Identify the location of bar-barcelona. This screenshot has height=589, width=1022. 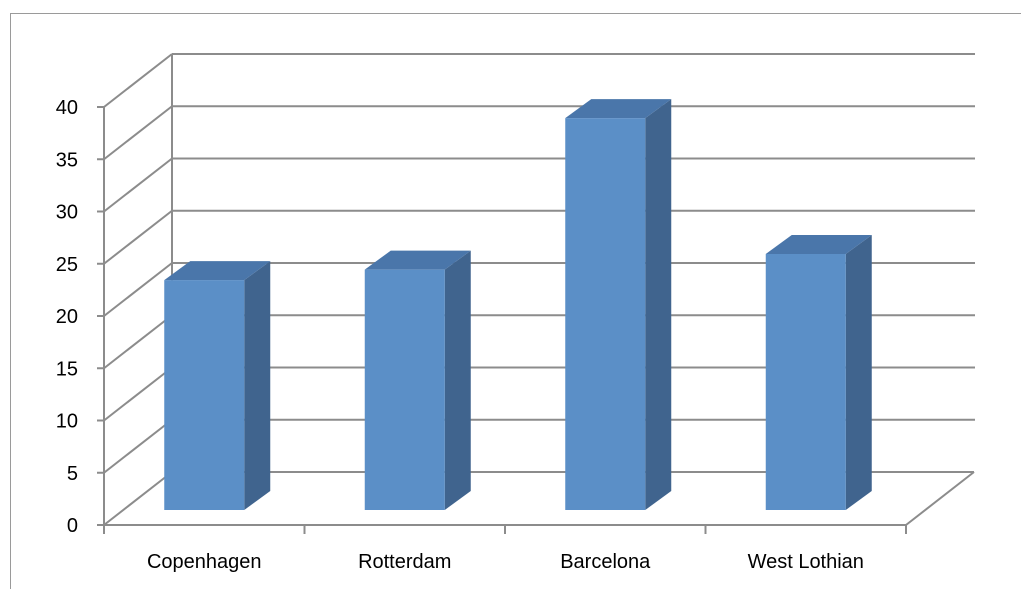
(618, 304).